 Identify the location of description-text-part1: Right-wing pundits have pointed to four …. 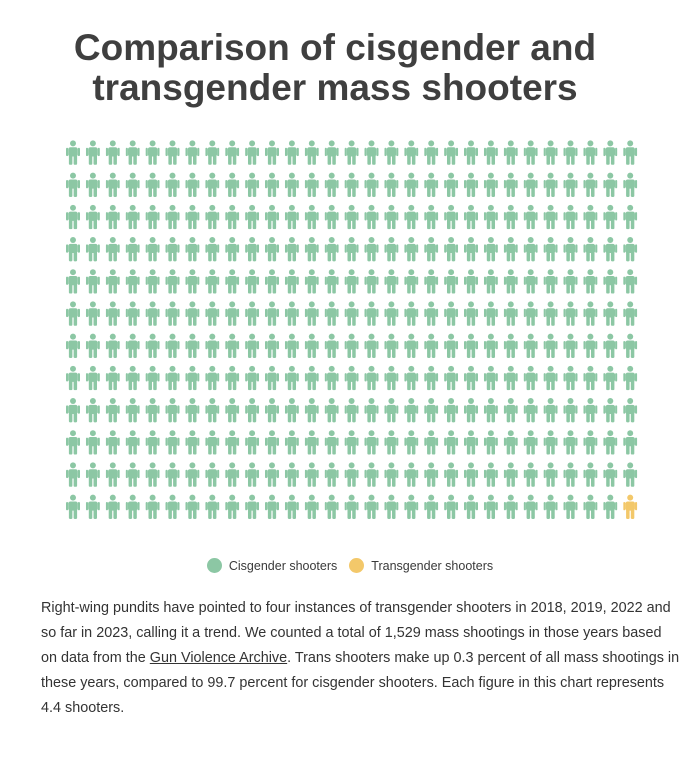
(356, 633).